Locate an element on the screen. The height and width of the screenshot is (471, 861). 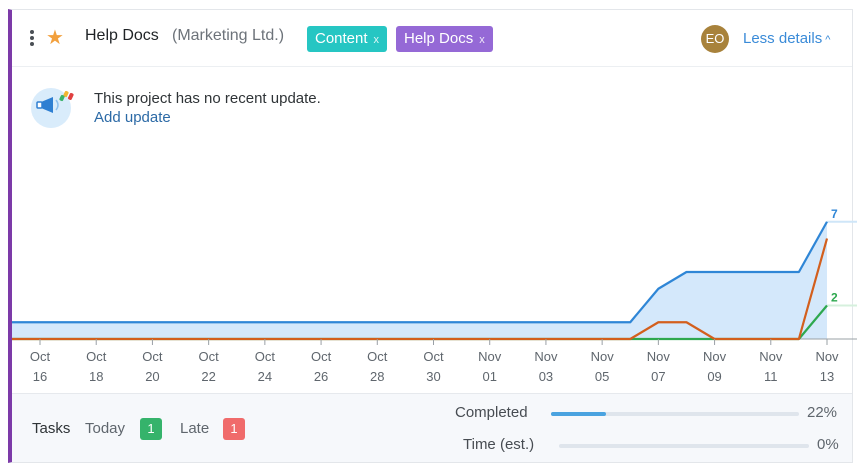
time-label: Time (est.) is located at coordinates (499, 444).